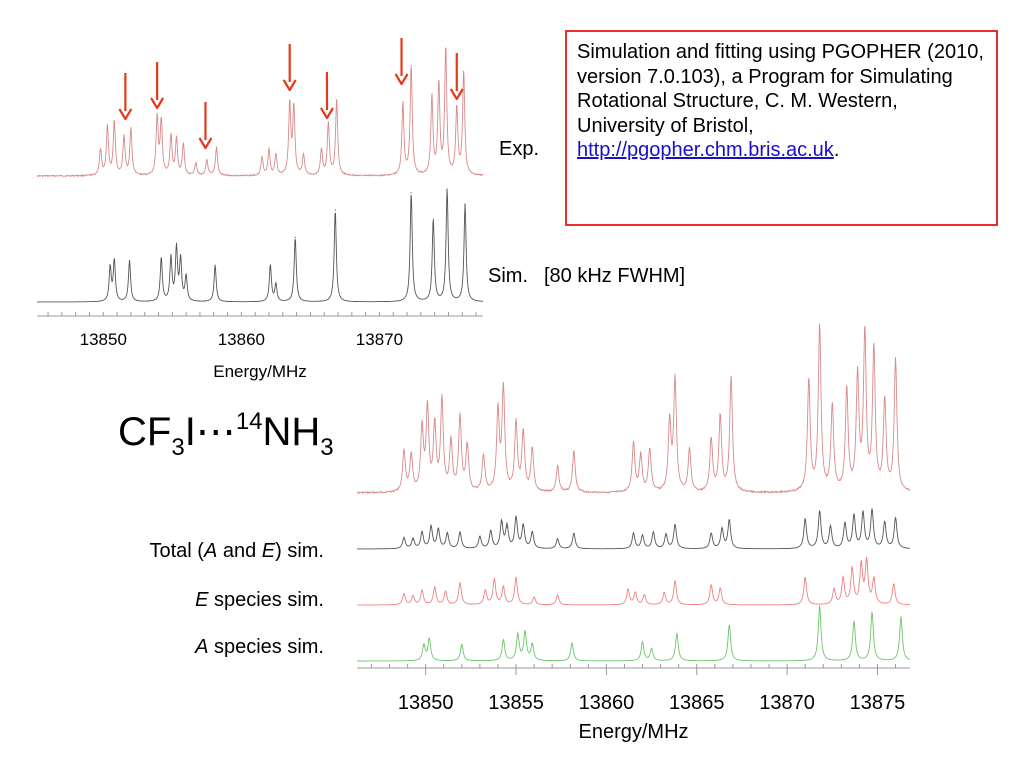 Image resolution: width=1024 pixels, height=768 pixels. I want to click on fwhm-label: [80 kHz FWHM], so click(615, 276).